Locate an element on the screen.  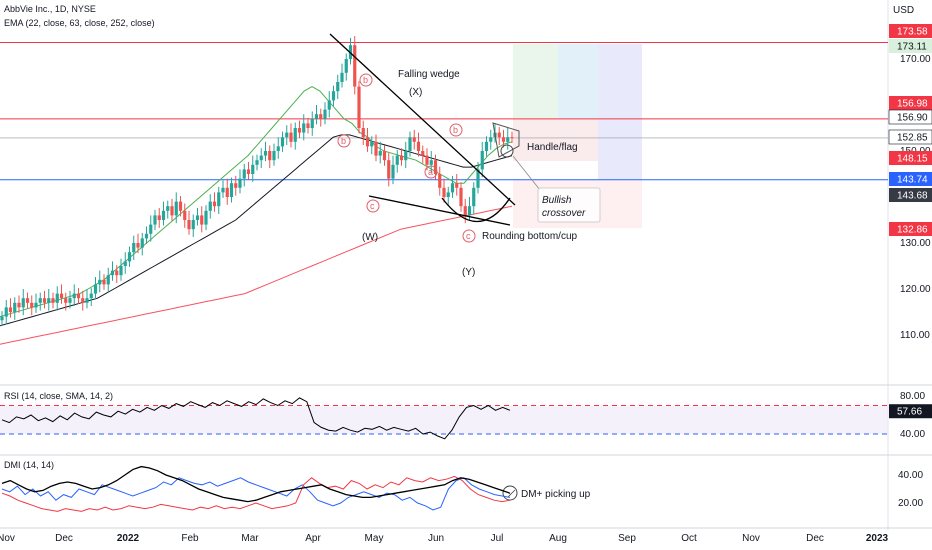
dm-plus-label: DM+ picking up is located at coordinates (556, 494).